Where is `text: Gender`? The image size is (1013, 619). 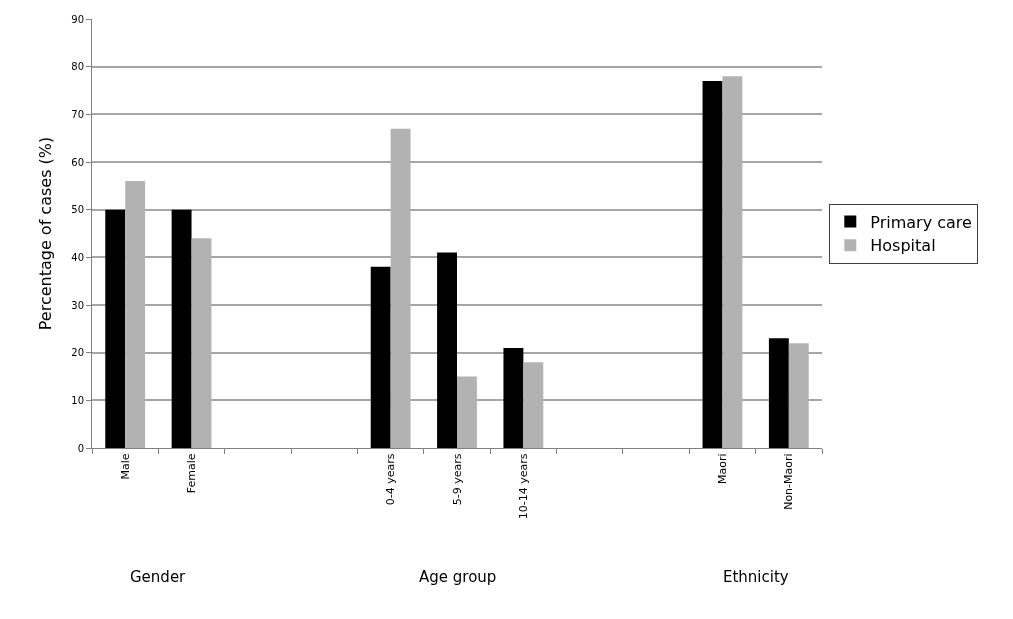 text: Gender is located at coordinates (158, 577).